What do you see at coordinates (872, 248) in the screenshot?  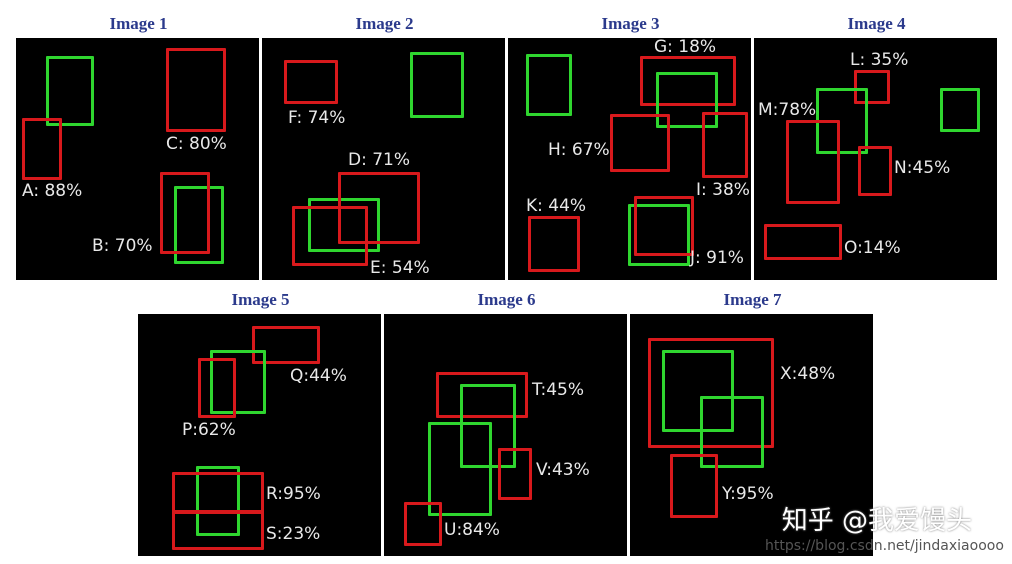 I see `label-o: O:14%` at bounding box center [872, 248].